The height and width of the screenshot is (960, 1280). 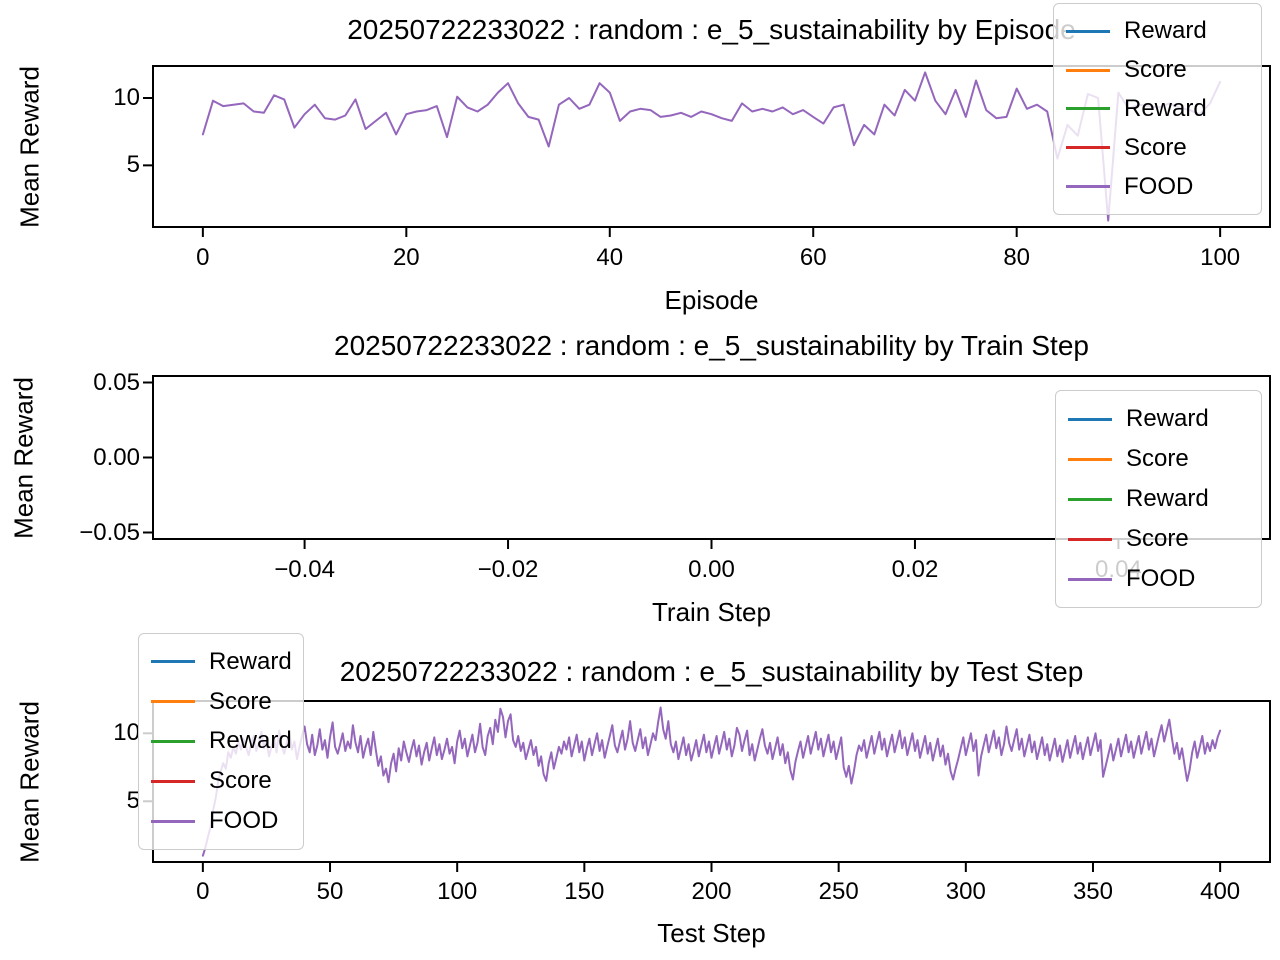 I want to click on y-tick-label: −0.05, so click(x=109, y=532).